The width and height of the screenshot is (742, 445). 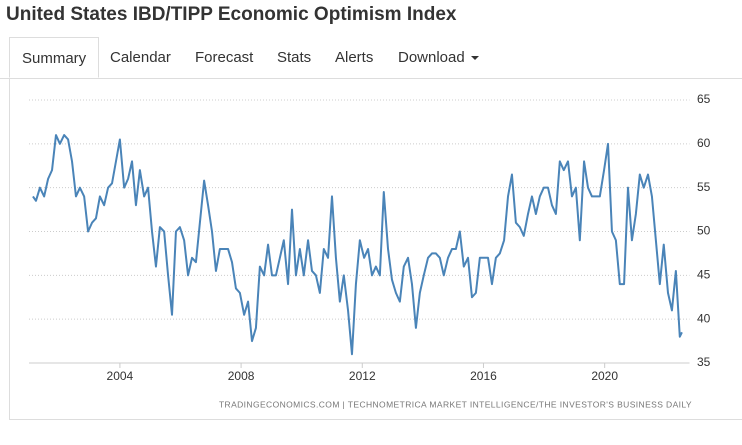 What do you see at coordinates (704, 231) in the screenshot?
I see `y-tick-label: 50` at bounding box center [704, 231].